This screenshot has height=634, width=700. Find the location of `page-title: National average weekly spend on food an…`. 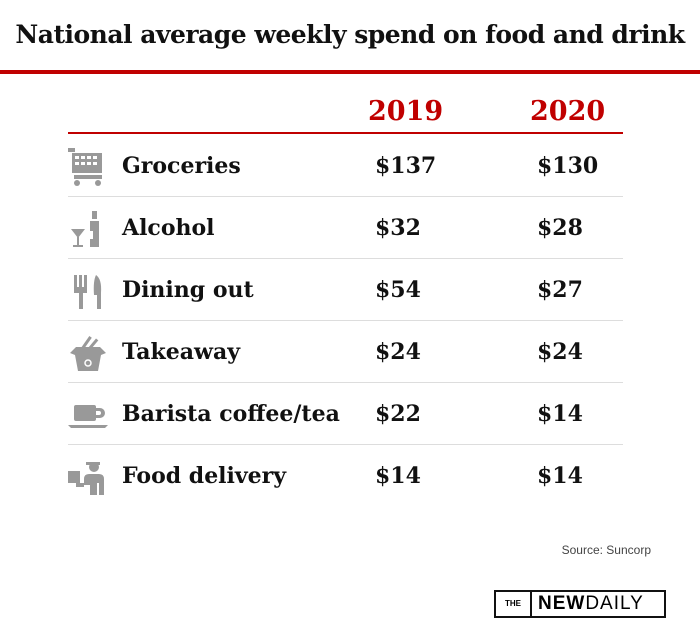

page-title: National average weekly spend on food an… is located at coordinates (350, 34).